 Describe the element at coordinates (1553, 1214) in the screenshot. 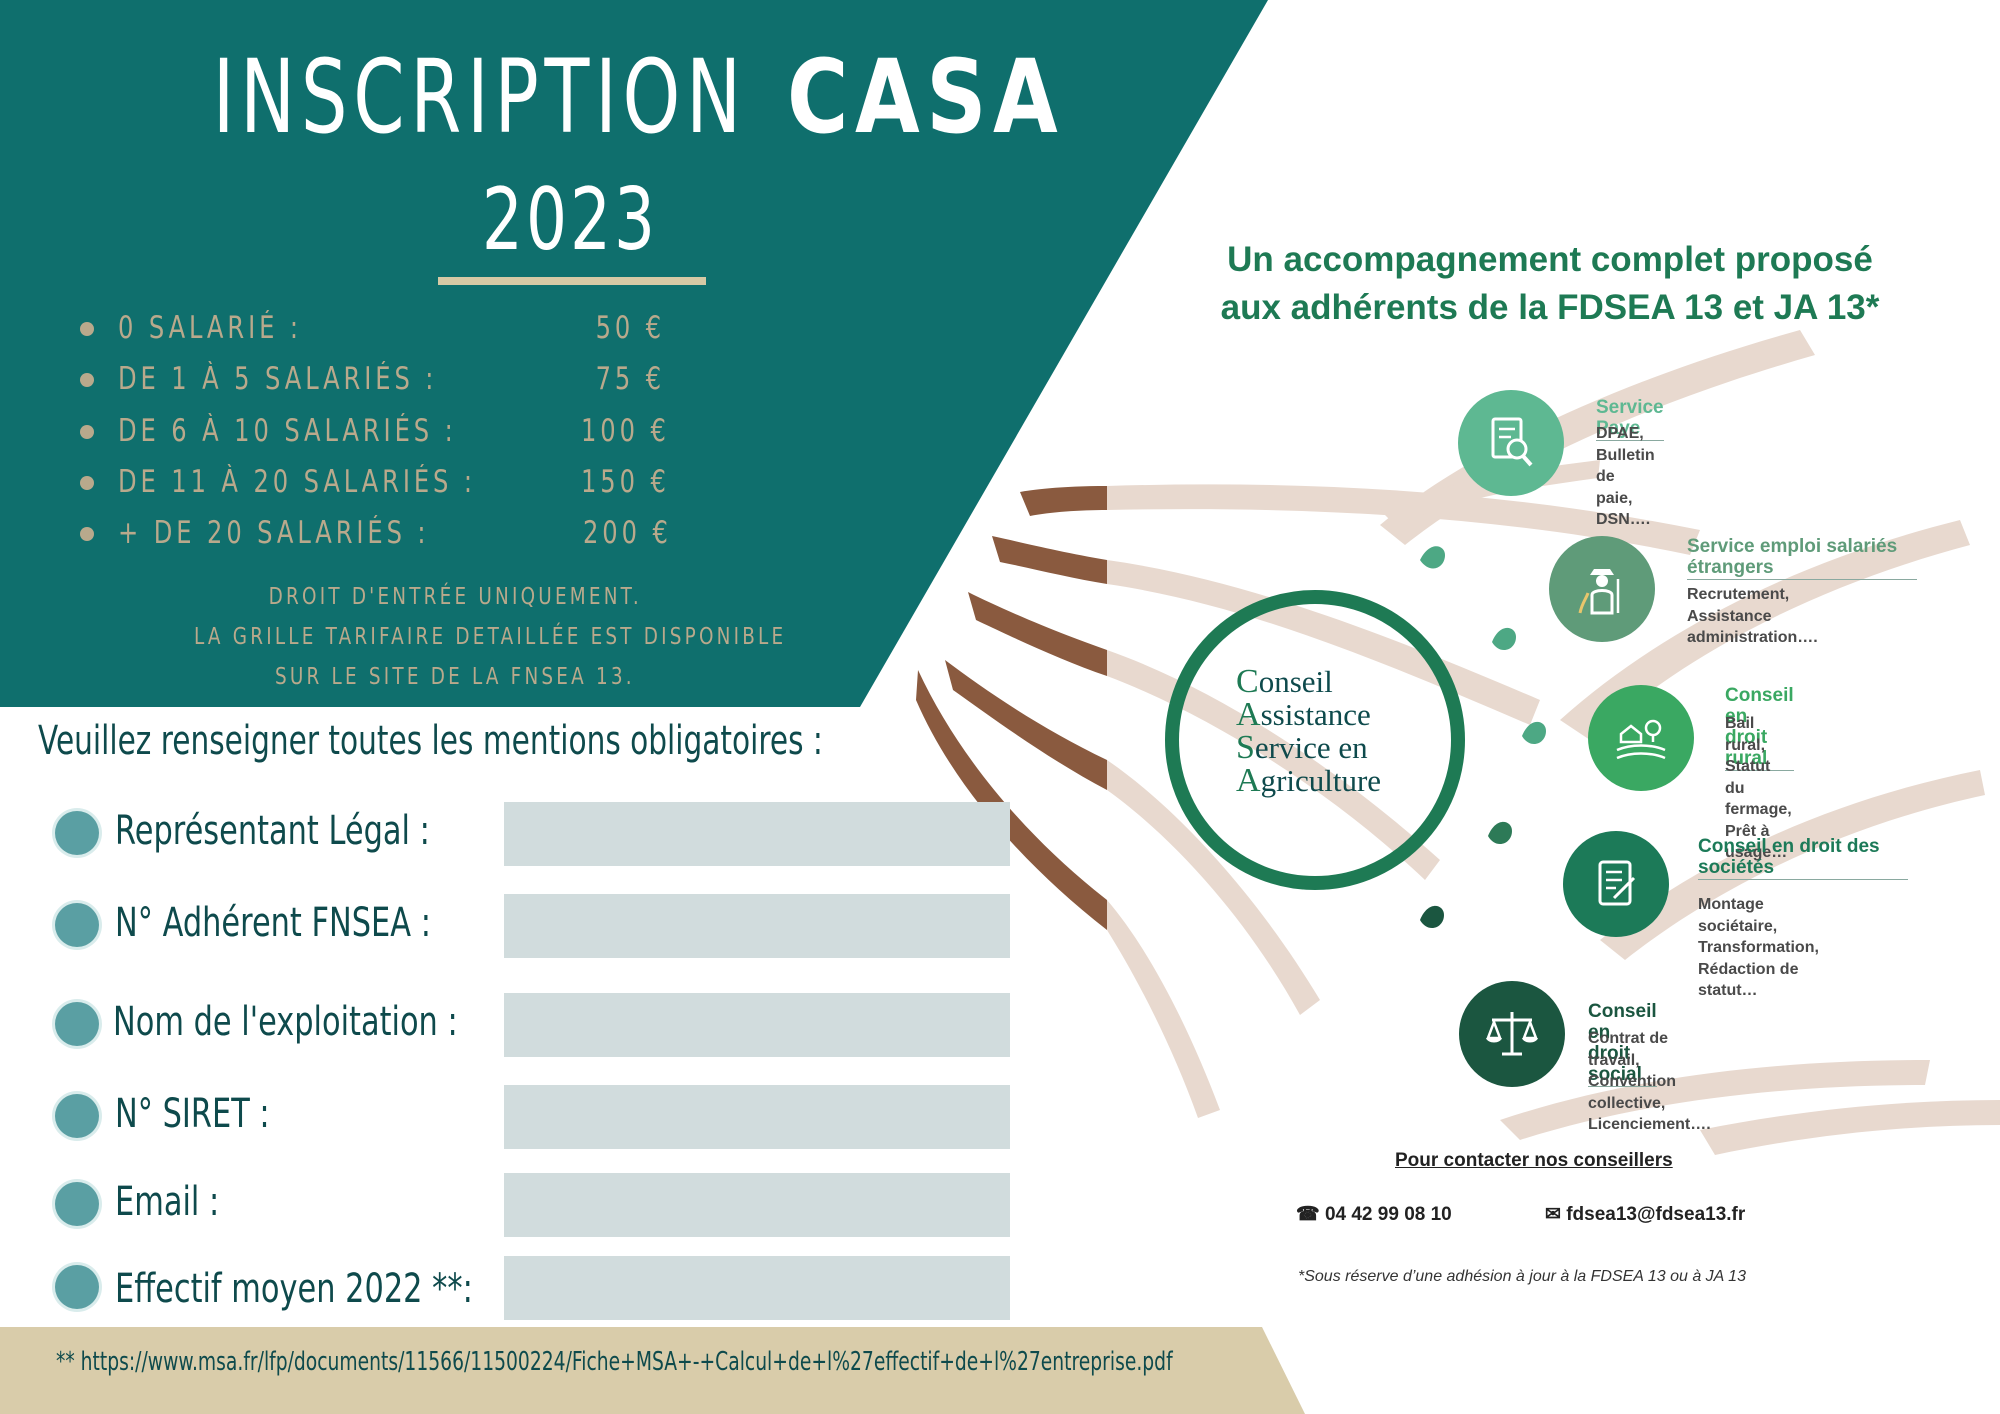

I see `envelope-icon: ✉` at that location.